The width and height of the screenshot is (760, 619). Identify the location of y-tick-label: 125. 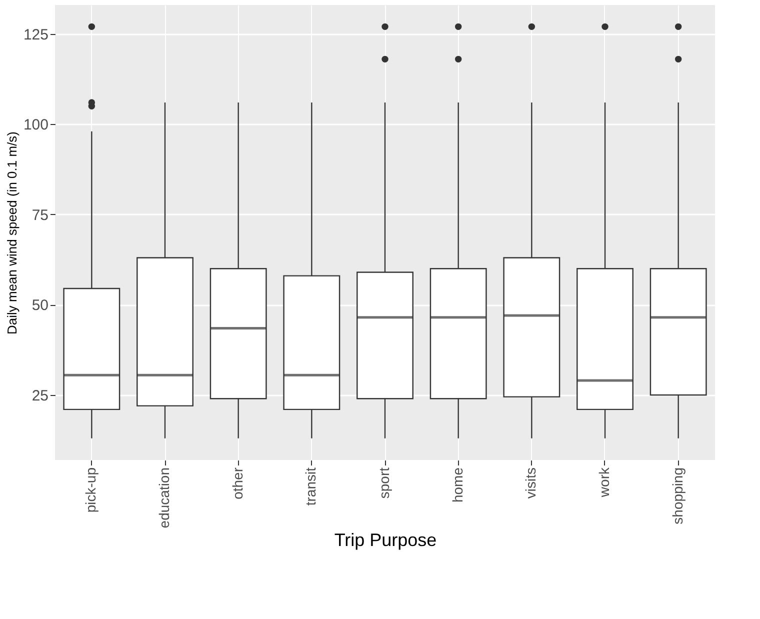
(35, 35).